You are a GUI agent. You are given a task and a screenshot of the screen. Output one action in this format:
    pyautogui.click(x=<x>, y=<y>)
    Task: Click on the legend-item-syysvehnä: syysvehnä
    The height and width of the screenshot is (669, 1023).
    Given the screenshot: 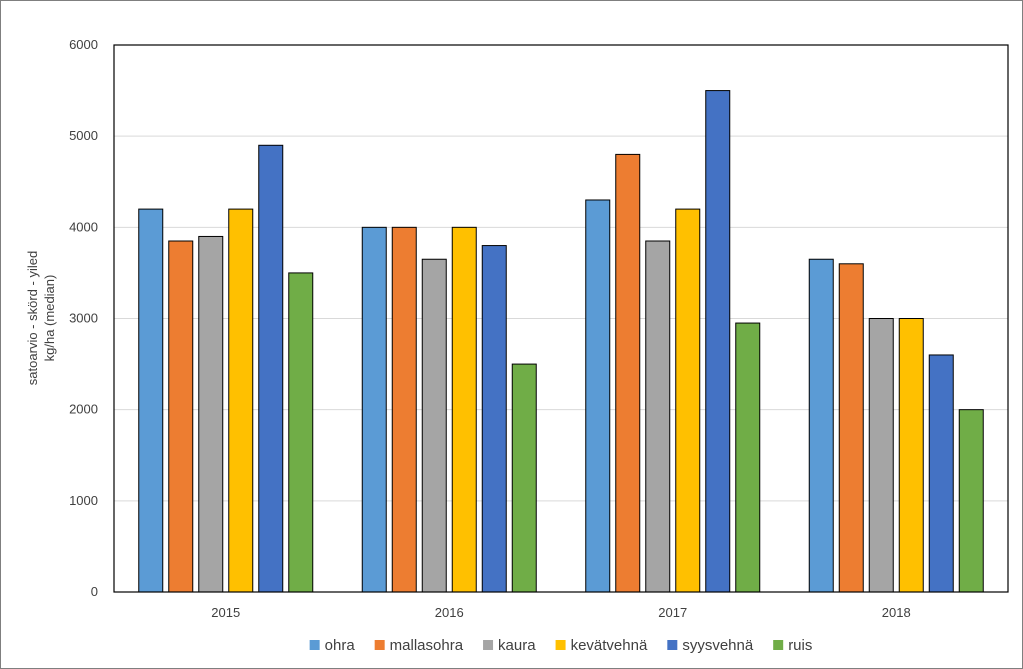 What is the action you would take?
    pyautogui.click(x=710, y=645)
    